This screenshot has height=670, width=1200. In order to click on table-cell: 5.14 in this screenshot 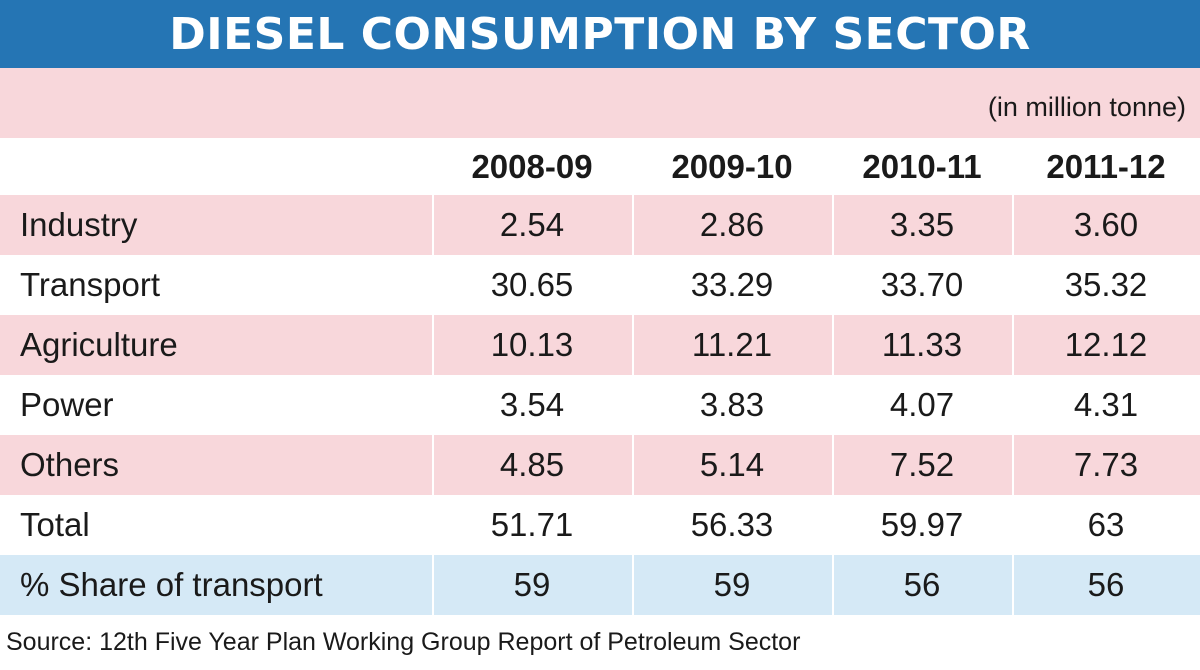, I will do `click(732, 464)`.